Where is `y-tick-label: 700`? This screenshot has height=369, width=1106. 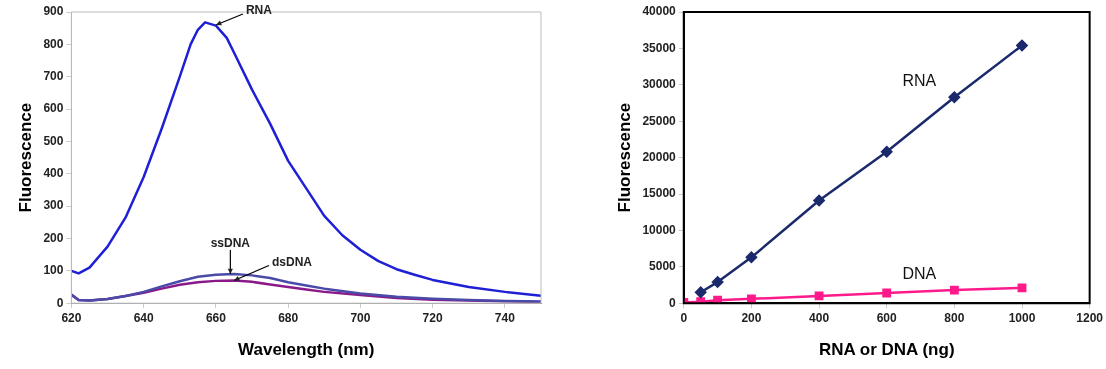
y-tick-label: 700 is located at coordinates (53, 76).